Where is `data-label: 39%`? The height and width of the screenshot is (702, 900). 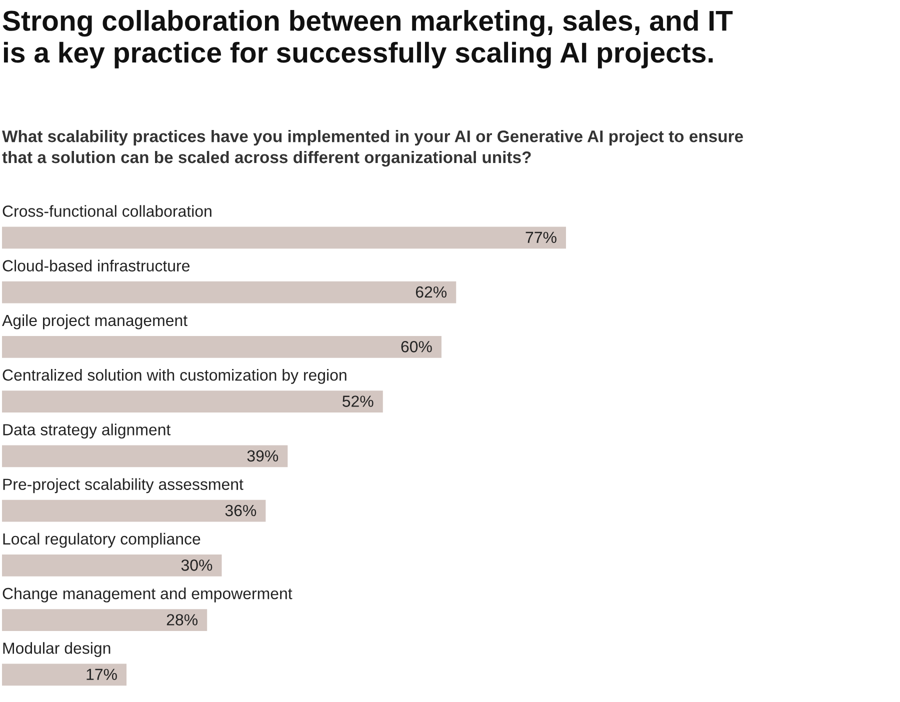 data-label: 39% is located at coordinates (262, 456).